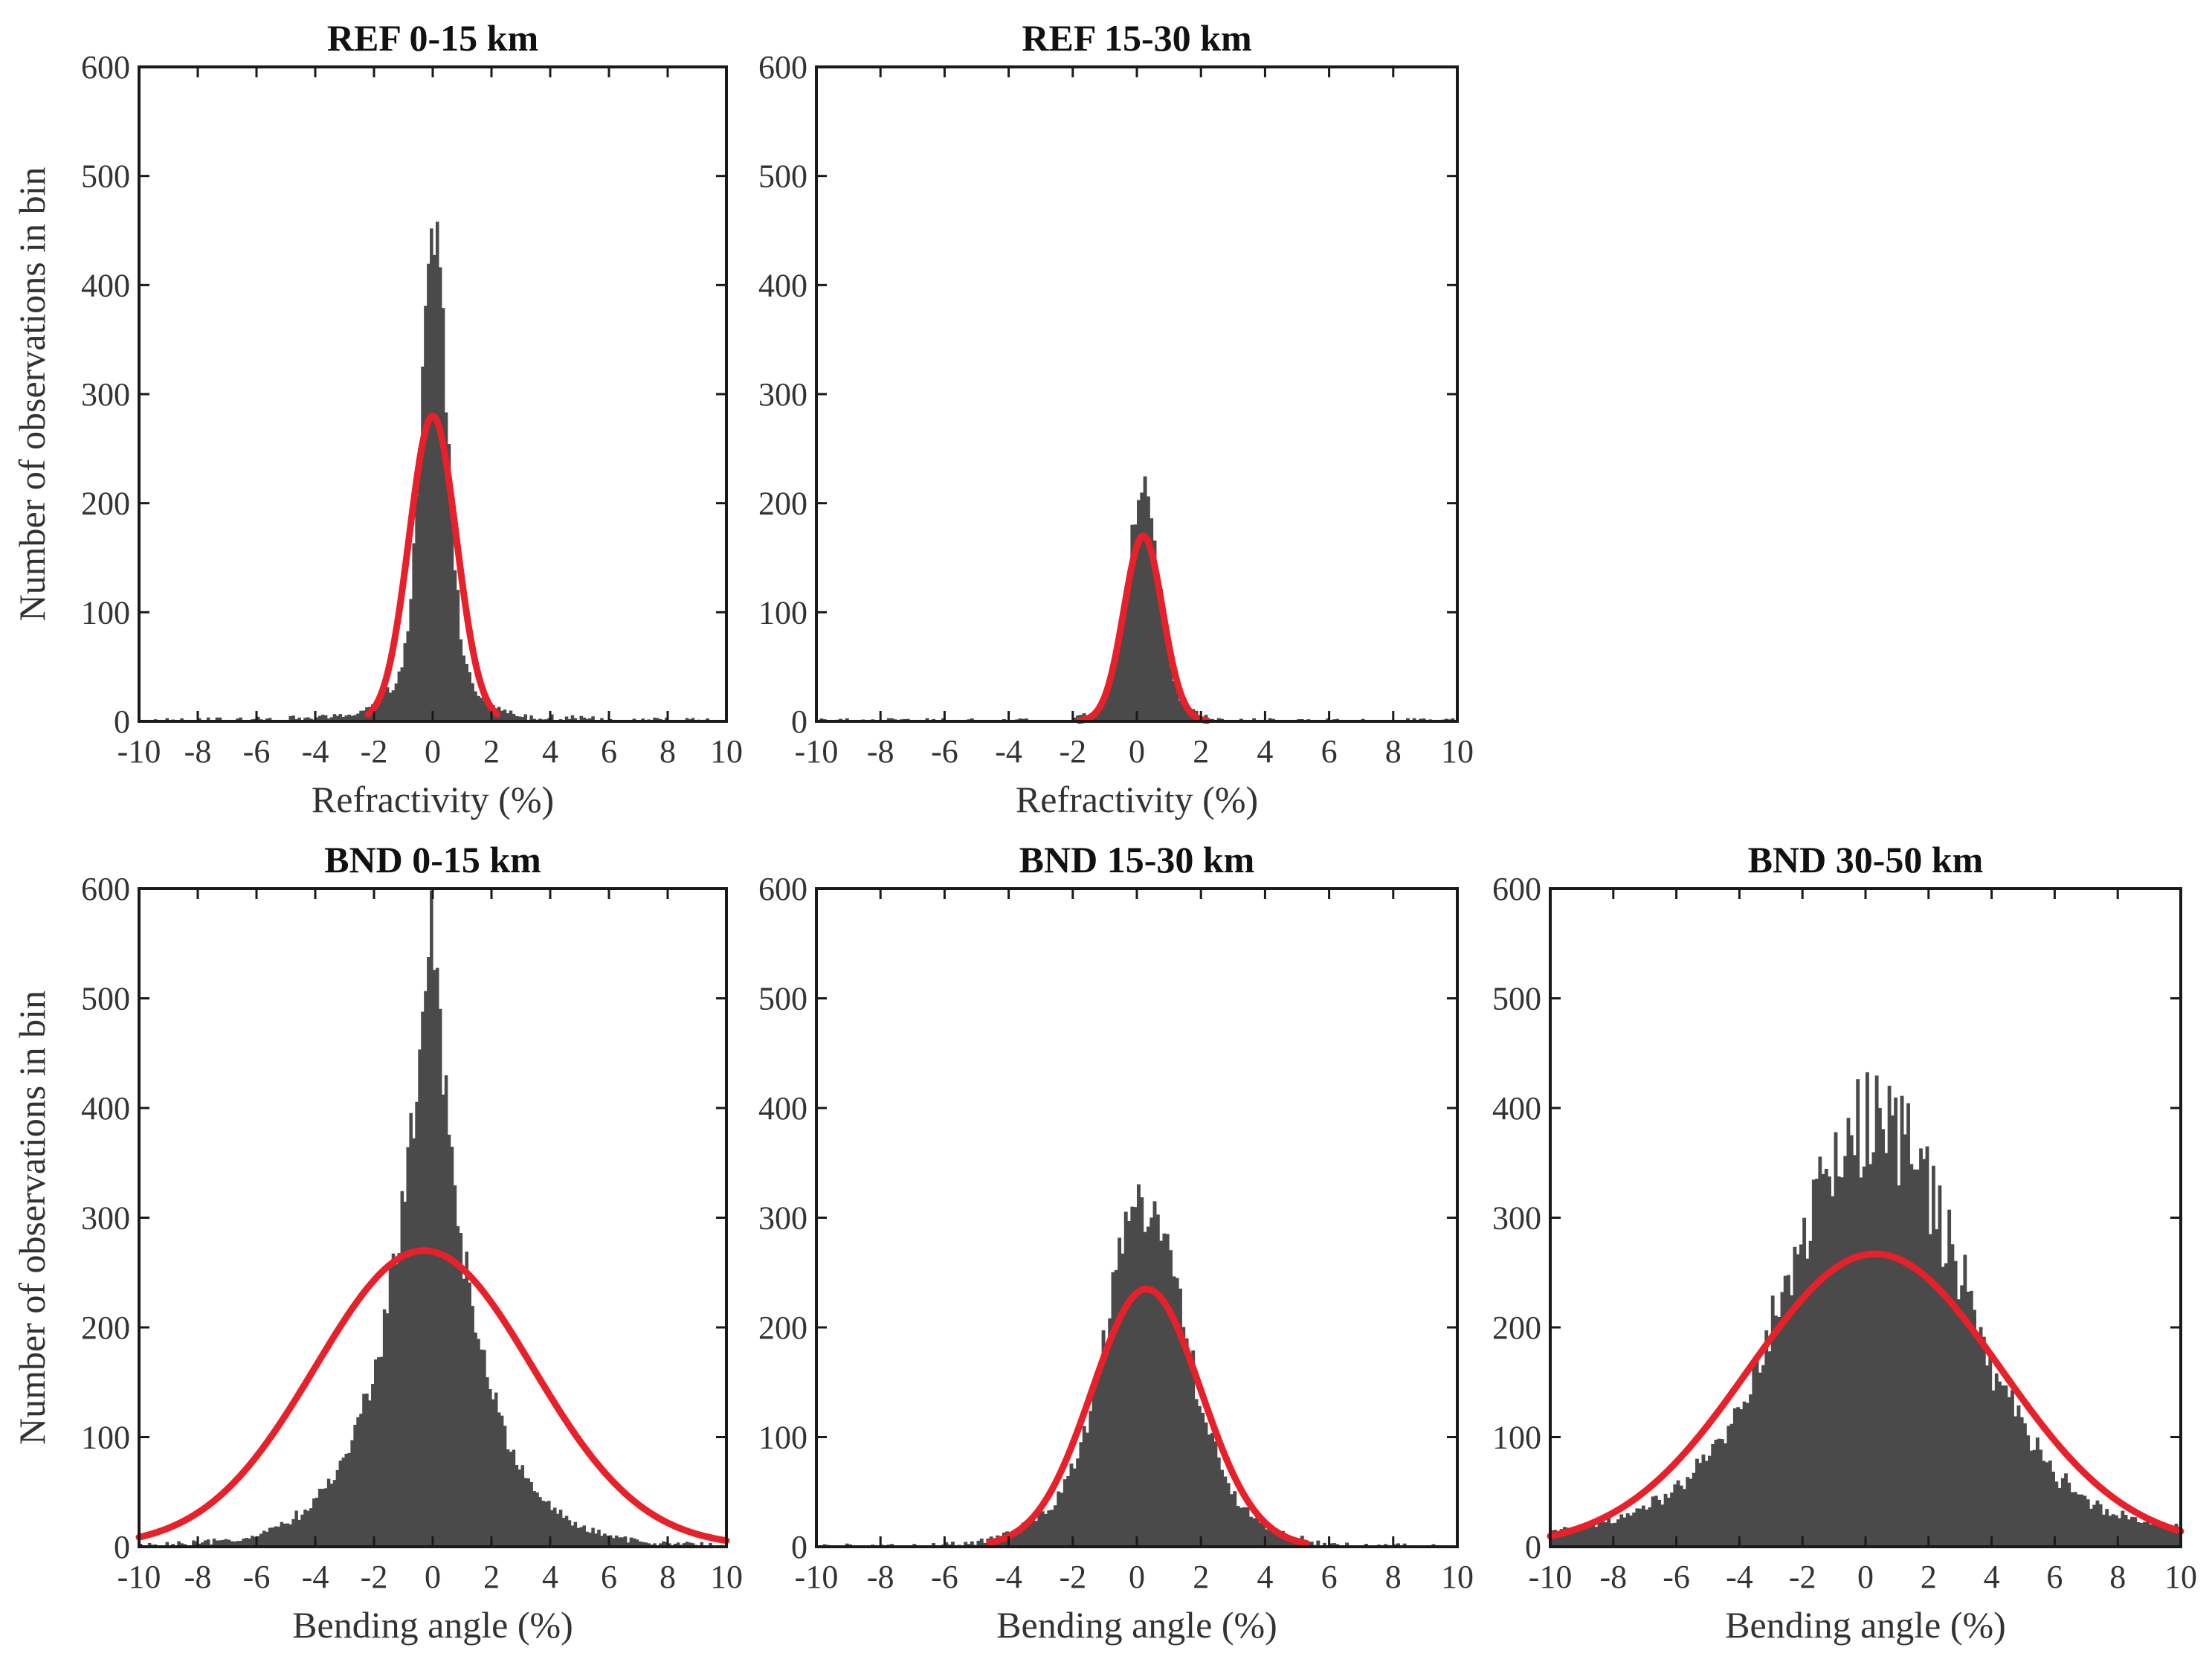  Describe the element at coordinates (945, 1577) in the screenshot. I see `x-tick-label: -6` at that location.